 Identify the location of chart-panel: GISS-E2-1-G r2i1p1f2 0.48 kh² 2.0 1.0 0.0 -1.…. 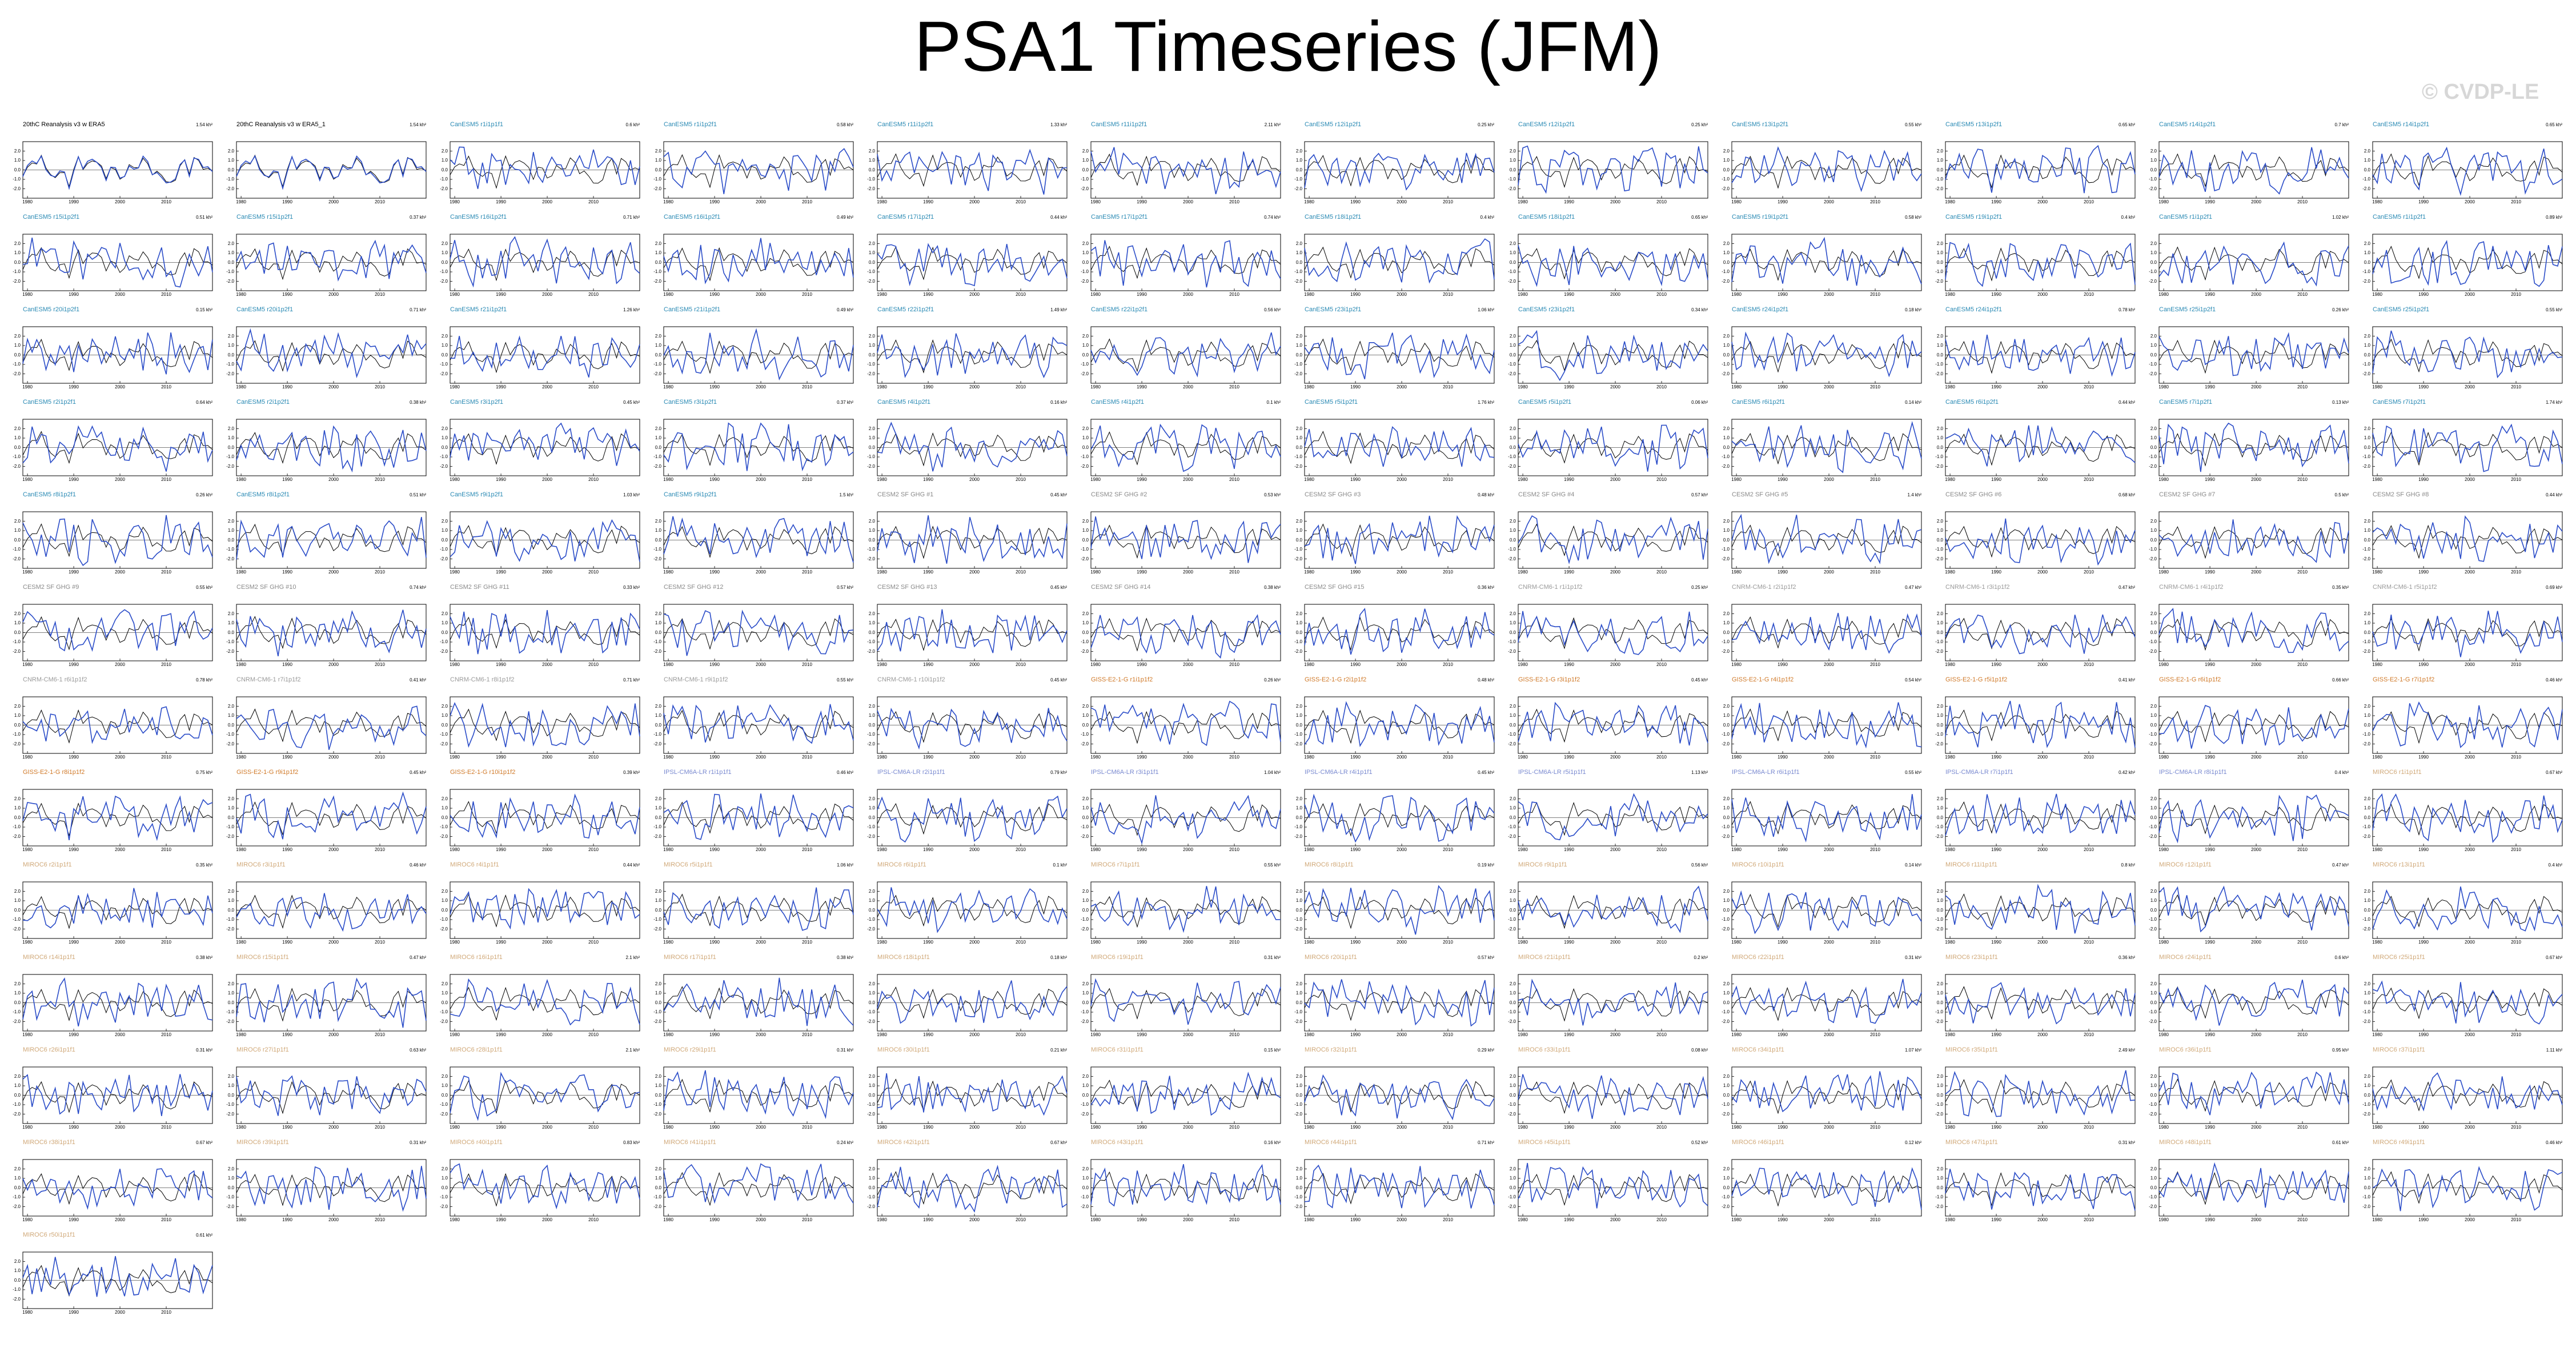
(1393, 719).